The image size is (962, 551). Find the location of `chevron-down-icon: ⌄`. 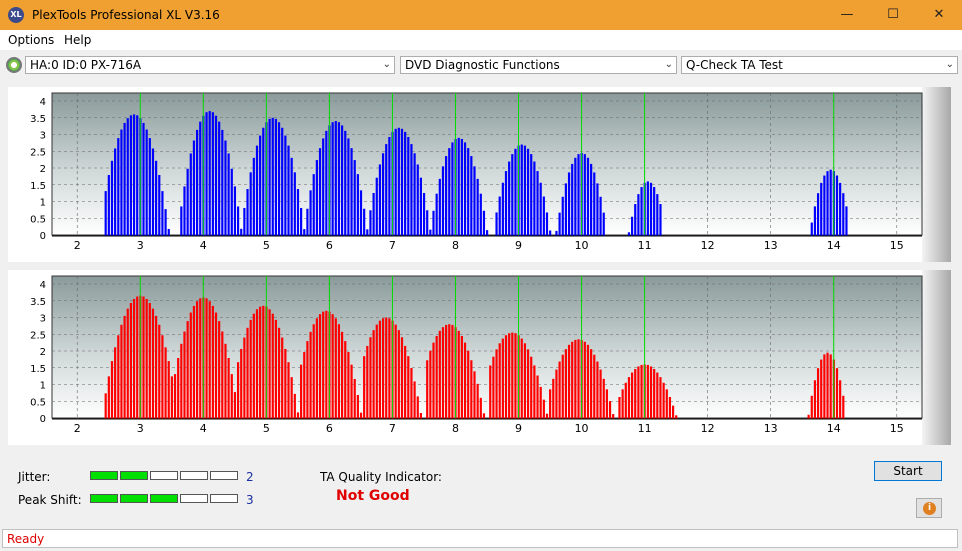

chevron-down-icon: ⌄ is located at coordinates (949, 64).